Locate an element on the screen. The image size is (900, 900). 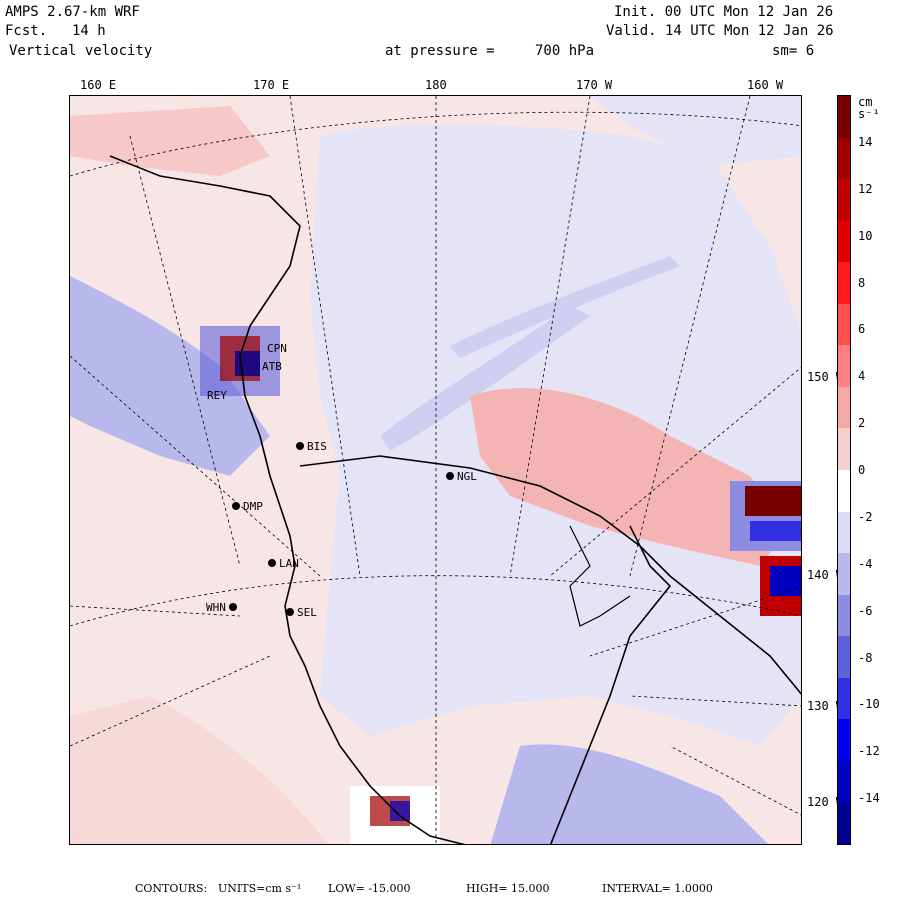
pressure-level: 700 hPa is located at coordinates (565, 51).